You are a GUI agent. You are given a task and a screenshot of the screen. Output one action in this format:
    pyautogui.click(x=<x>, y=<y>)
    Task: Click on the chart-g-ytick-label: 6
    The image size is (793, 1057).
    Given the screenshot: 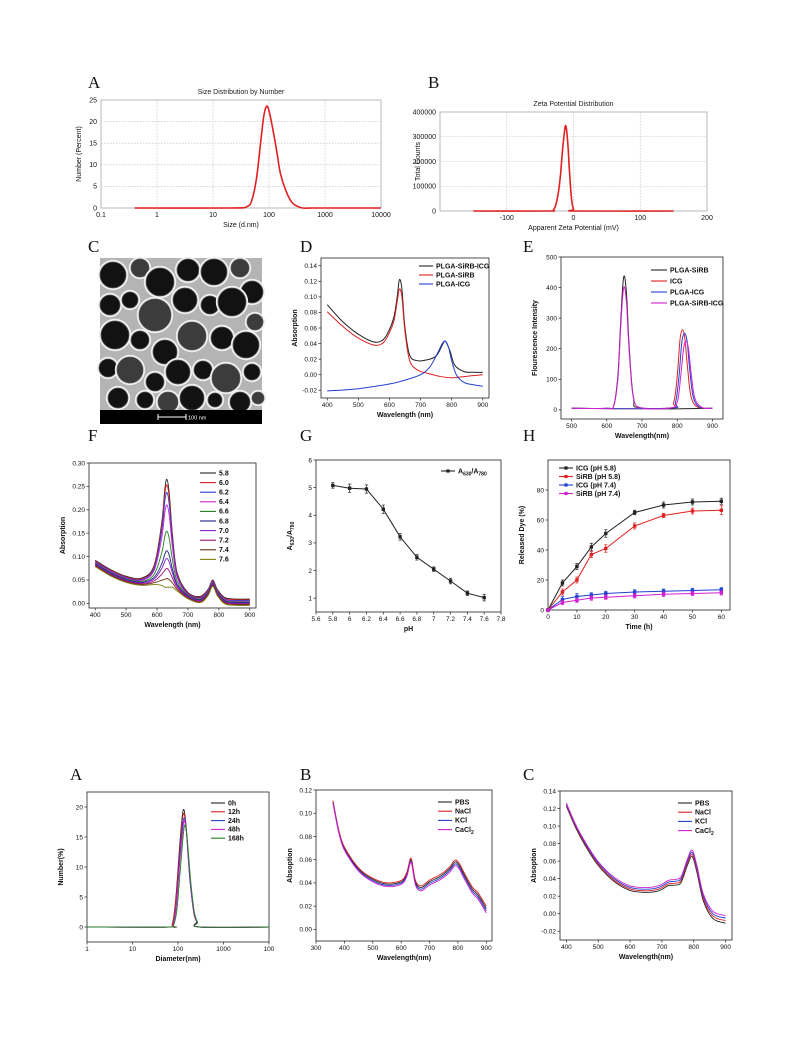 What is the action you would take?
    pyautogui.click(x=310, y=460)
    